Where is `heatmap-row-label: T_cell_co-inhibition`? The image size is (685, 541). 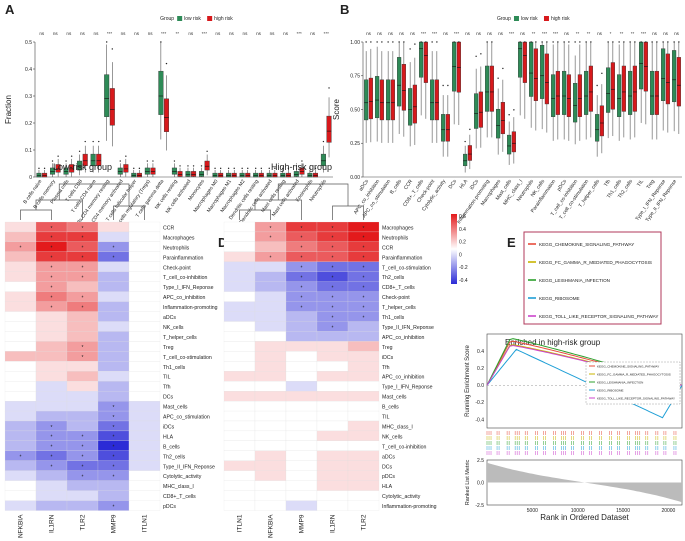 heatmap-row-label: T_cell_co-inhibition is located at coordinates (185, 278).